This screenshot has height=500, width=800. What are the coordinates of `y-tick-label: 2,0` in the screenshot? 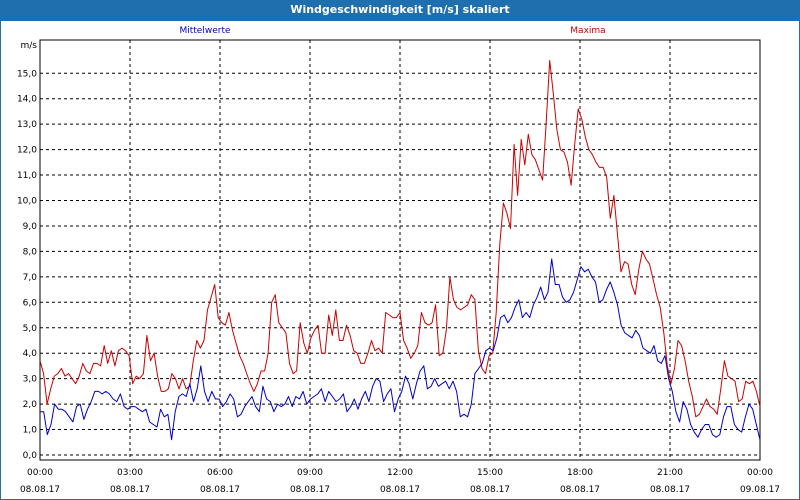 It's located at (30, 405).